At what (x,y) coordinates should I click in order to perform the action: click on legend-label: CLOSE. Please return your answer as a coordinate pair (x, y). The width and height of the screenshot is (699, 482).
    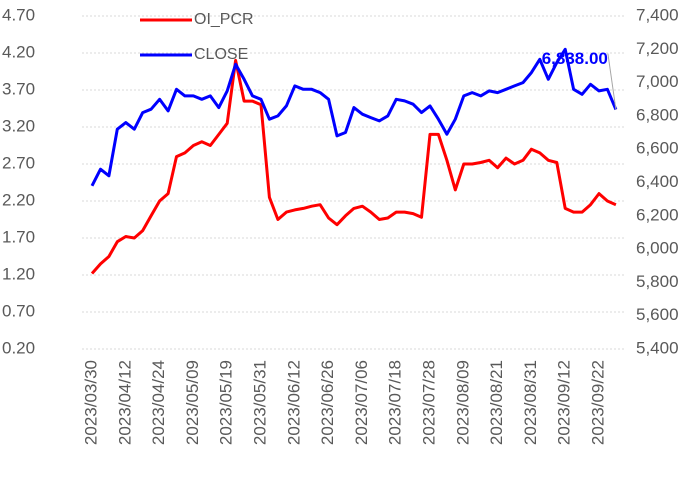
    Looking at the image, I should click on (221, 54).